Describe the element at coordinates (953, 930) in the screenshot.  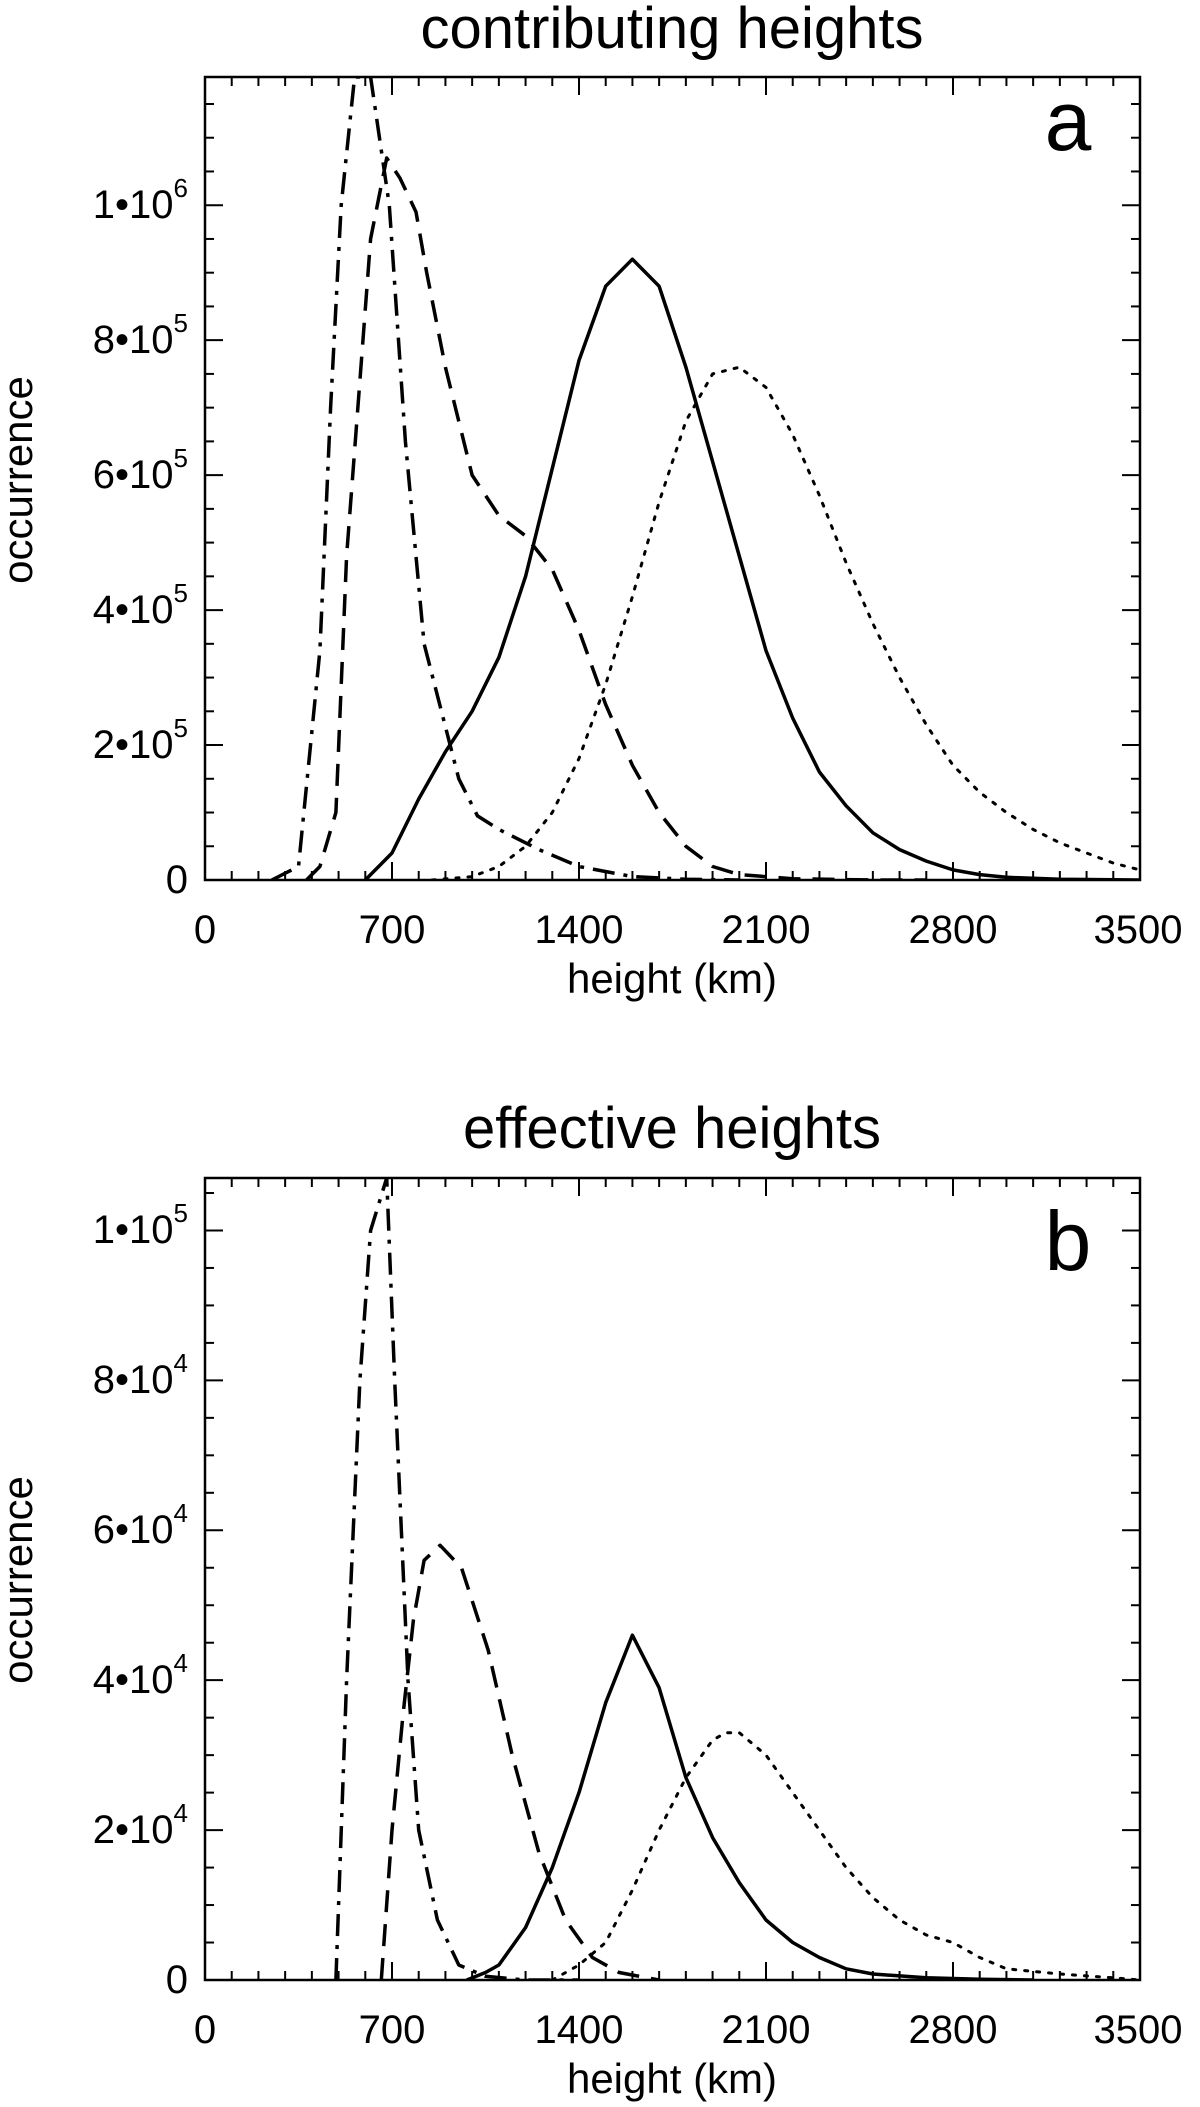
I see `panel-a-xtick-label: 2800` at that location.